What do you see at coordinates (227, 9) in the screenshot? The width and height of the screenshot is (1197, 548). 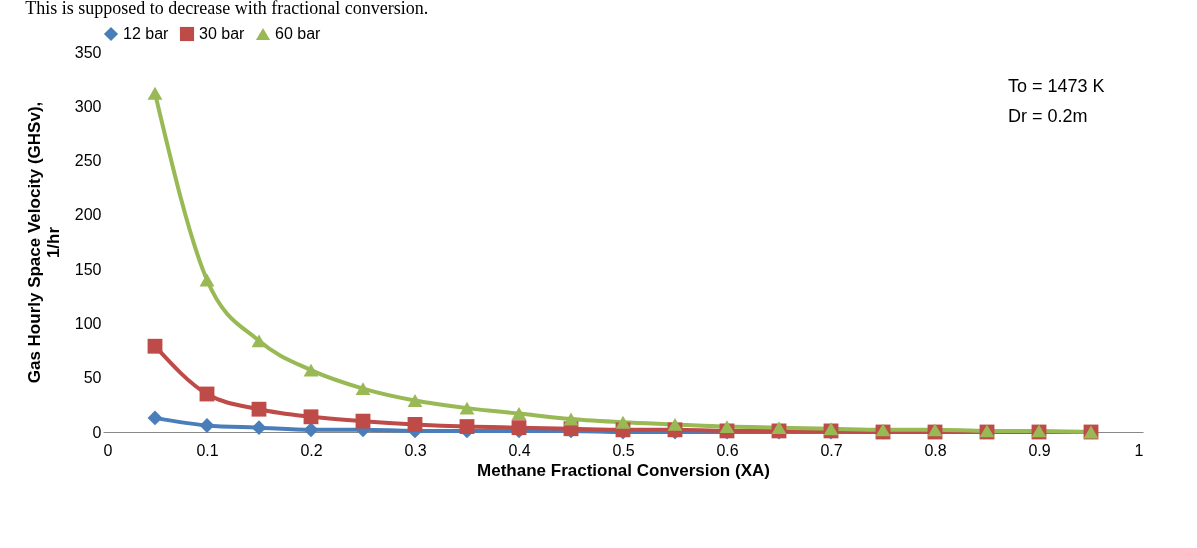 I see `chart-title: This is supposed to decrease with fractional conversion.` at bounding box center [227, 9].